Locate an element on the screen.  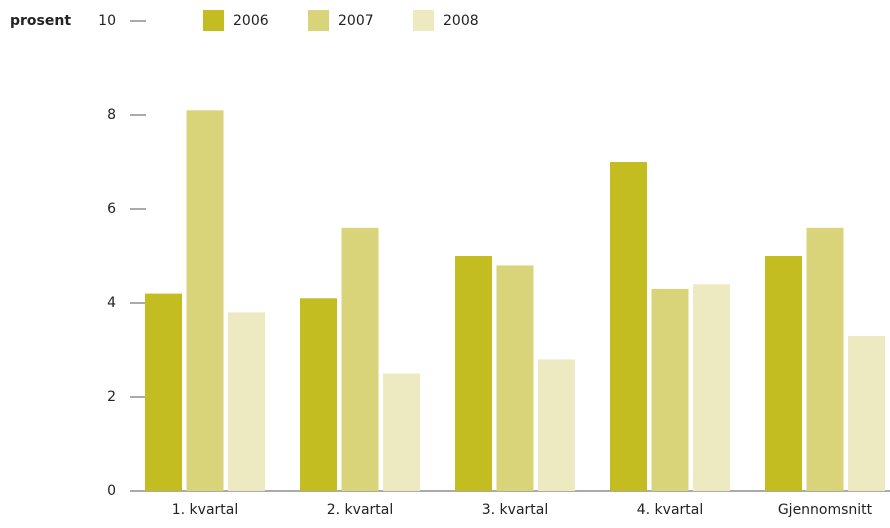
legend-label: 2006 is located at coordinates (251, 21).